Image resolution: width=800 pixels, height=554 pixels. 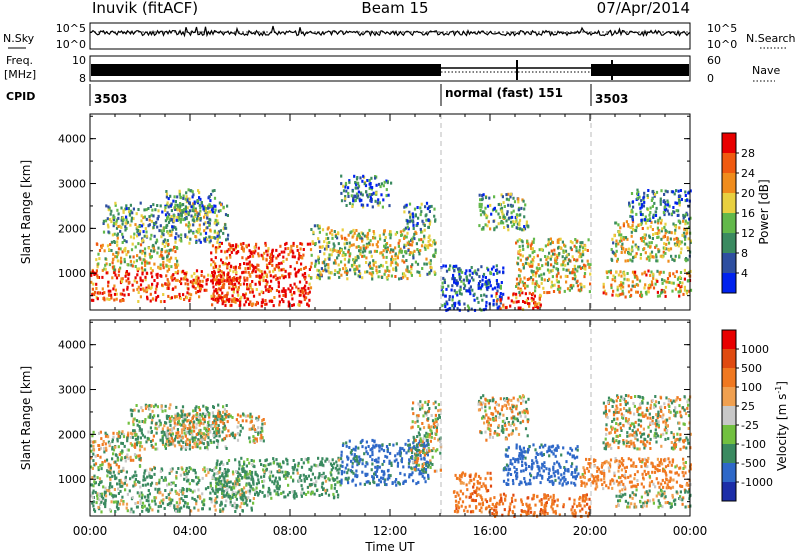 What do you see at coordinates (748, 153) in the screenshot?
I see `colorbar-tick-label: 28` at bounding box center [748, 153].